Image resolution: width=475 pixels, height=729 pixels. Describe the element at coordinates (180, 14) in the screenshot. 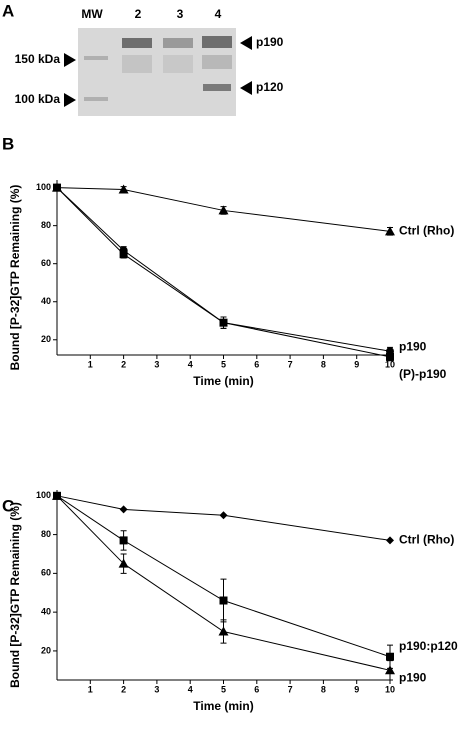

I see `lane-label: 3` at that location.